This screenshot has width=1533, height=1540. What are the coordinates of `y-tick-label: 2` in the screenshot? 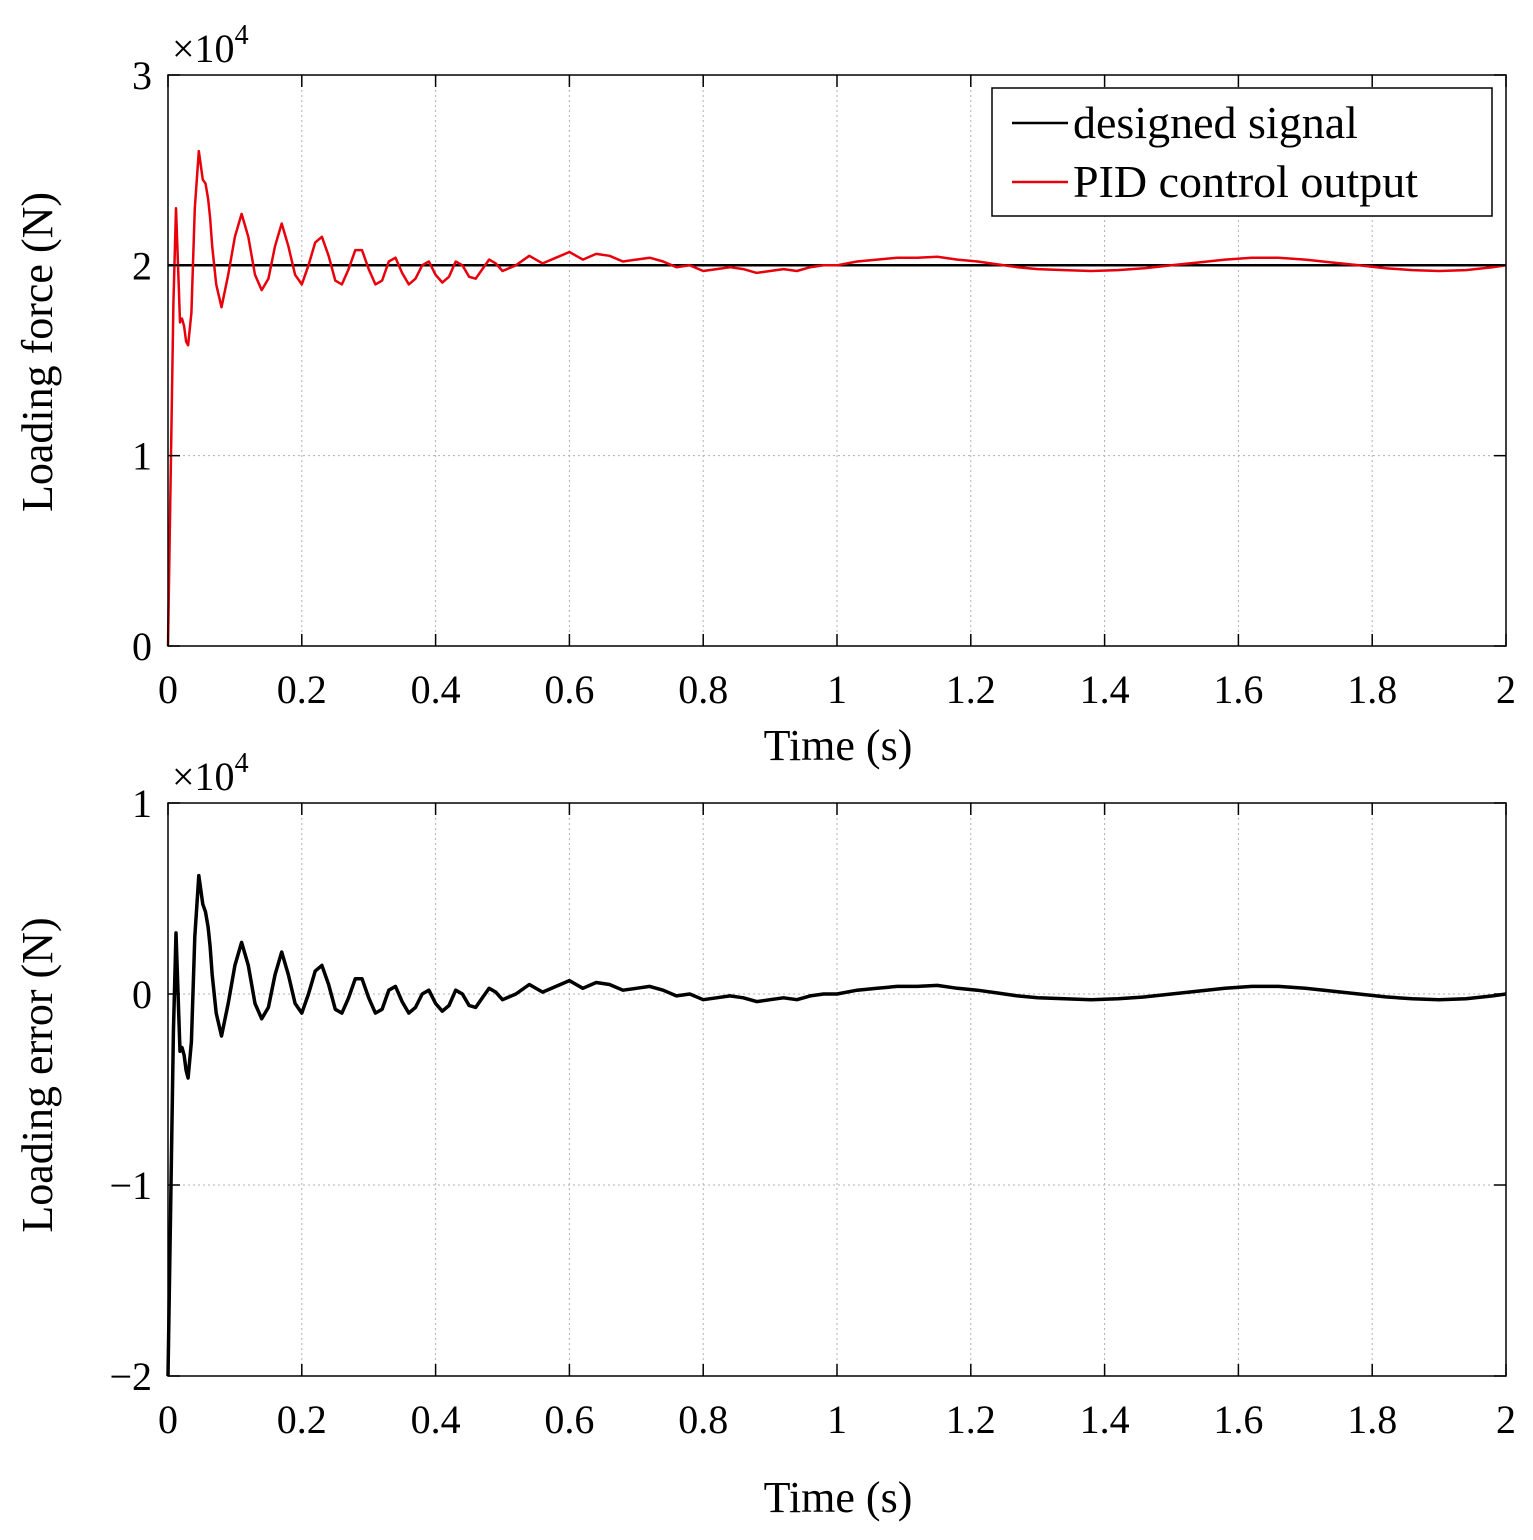 It's located at (142, 265).